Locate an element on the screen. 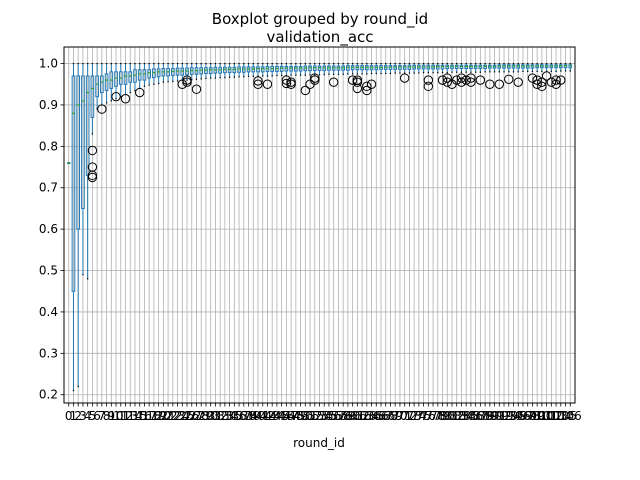 The image size is (640, 480). x-tick-label: 99 is located at coordinates (537, 416).